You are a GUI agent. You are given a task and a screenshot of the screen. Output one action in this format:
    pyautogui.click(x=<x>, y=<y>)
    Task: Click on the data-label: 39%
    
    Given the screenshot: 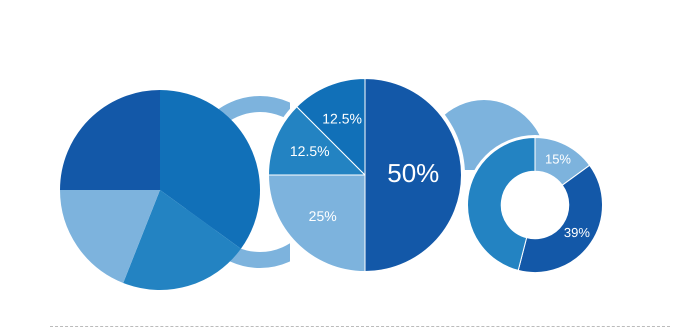 What is the action you would take?
    pyautogui.click(x=577, y=232)
    